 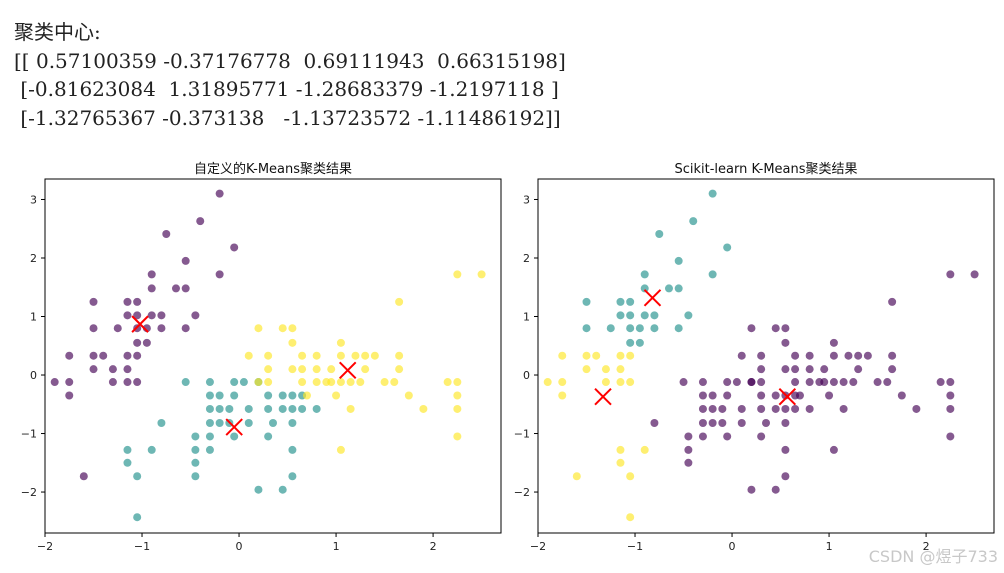 What do you see at coordinates (336, 546) in the screenshot?
I see `left-x-tick-label: 1` at bounding box center [336, 546].